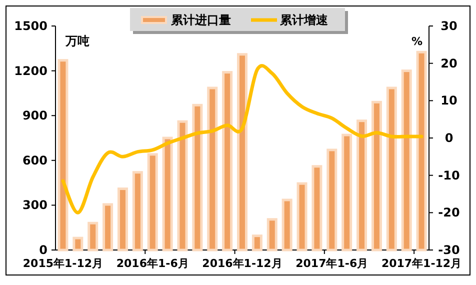 Image resolution: width=476 pixels, height=285 pixels. What do you see at coordinates (449, 250) in the screenshot?
I see `y2-tick-label: -30` at bounding box center [449, 250].